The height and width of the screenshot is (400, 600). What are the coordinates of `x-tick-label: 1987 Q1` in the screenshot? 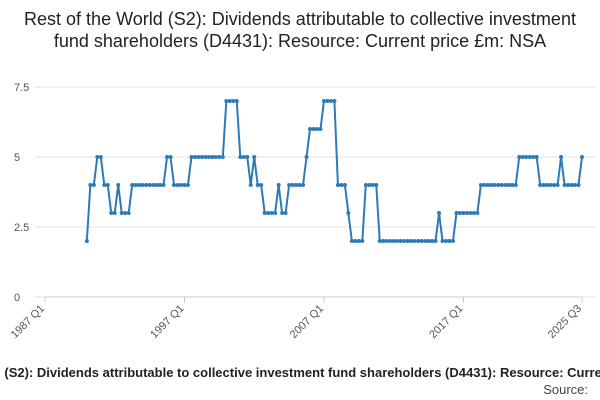 It's located at (28, 322).